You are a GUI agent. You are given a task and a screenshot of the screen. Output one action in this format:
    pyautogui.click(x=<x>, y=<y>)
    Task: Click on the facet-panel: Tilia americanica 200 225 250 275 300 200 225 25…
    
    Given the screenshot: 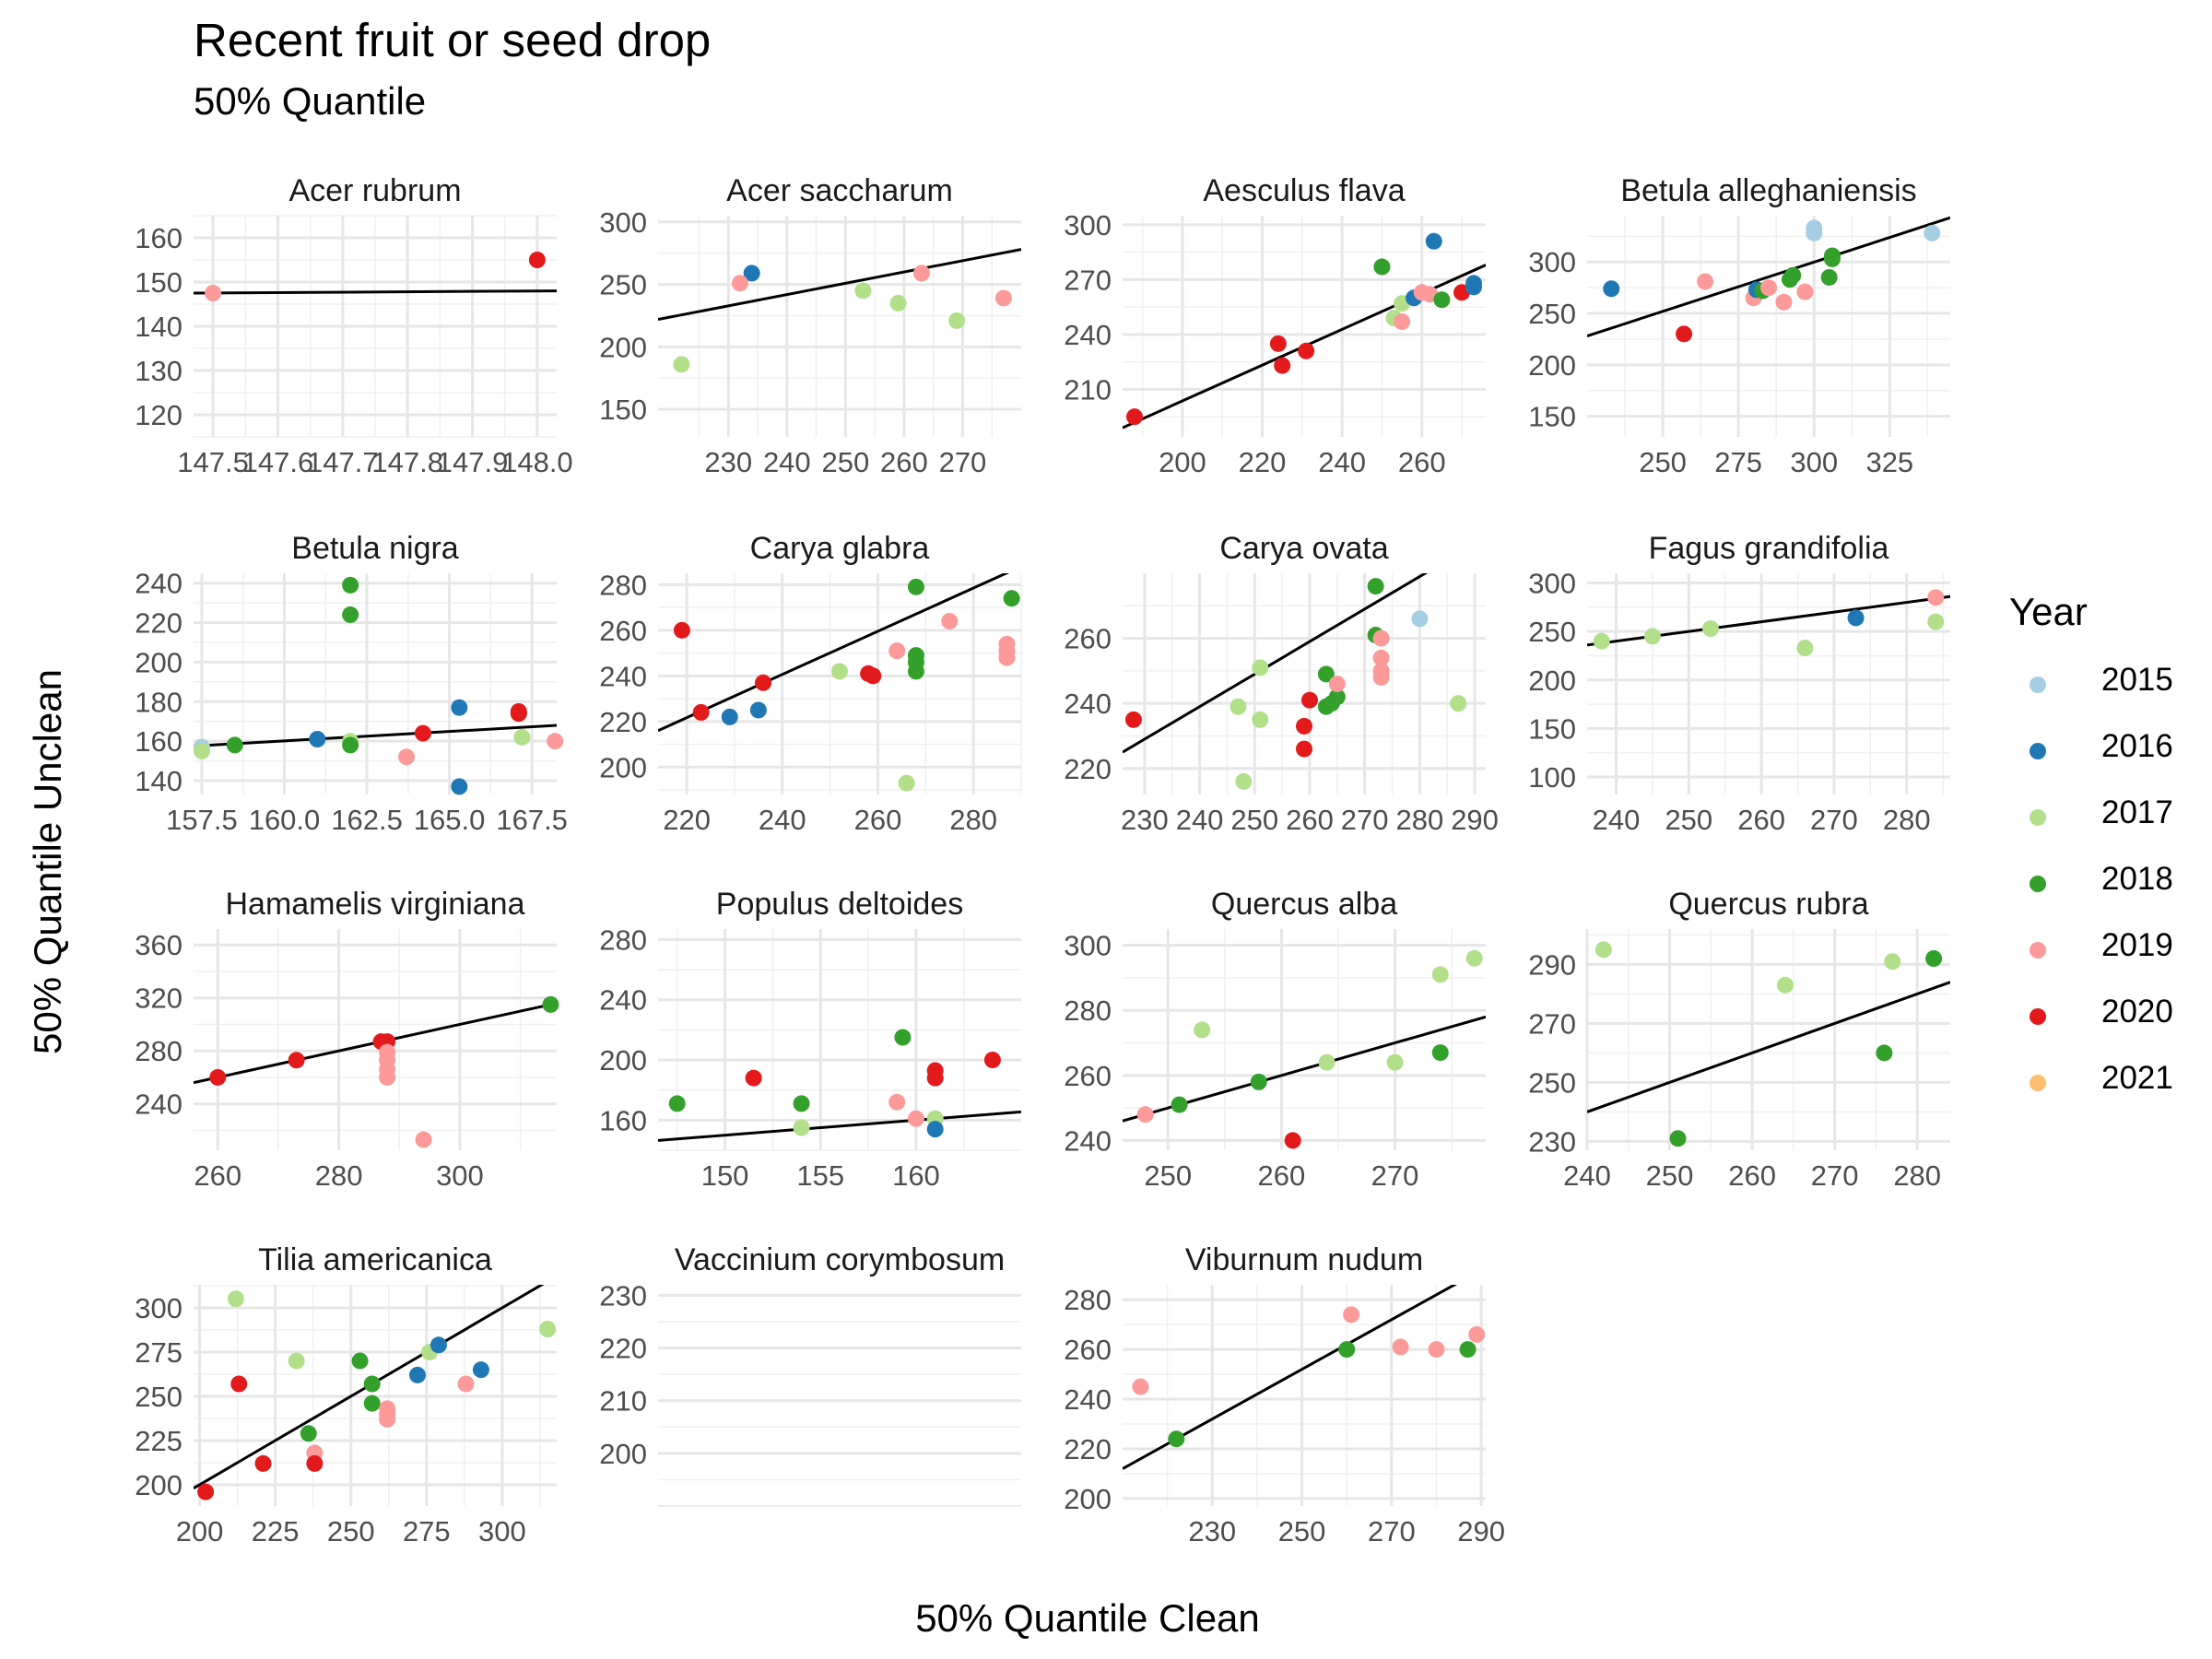 What is the action you would take?
    pyautogui.click(x=346, y=1394)
    